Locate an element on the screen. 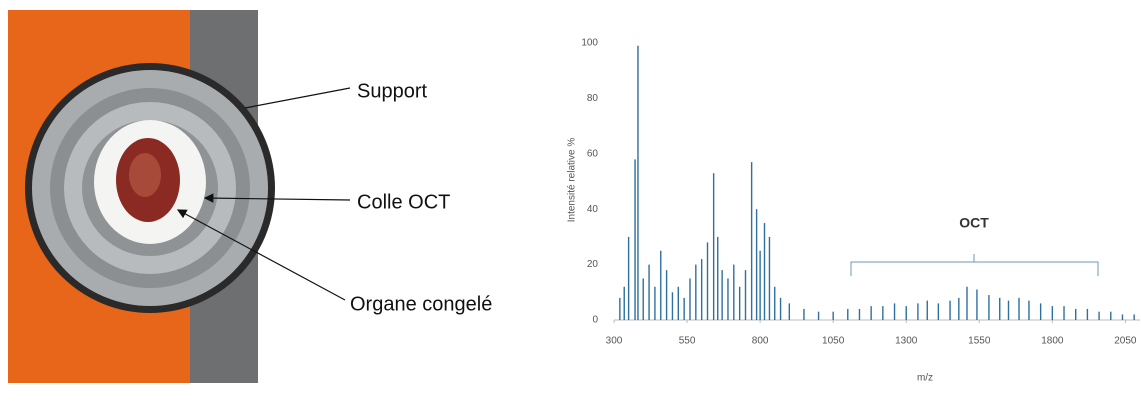 This screenshot has height=401, width=1141. x-tick-label: 800 is located at coordinates (760, 341).